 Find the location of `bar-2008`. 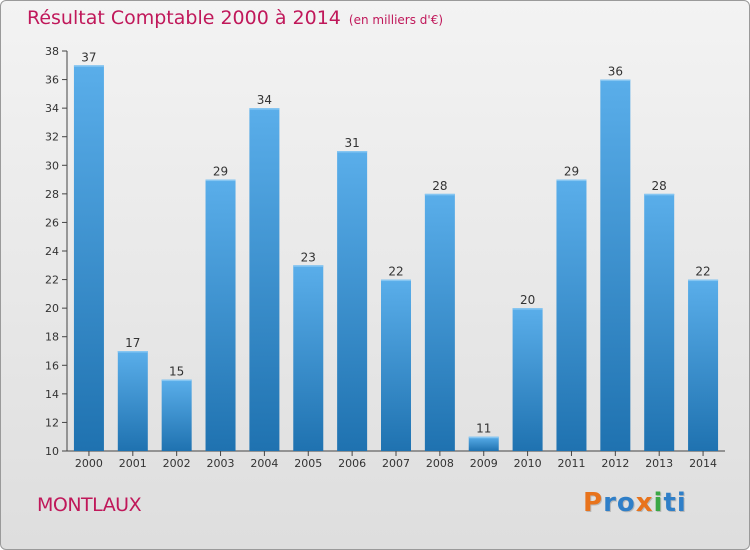

bar-2008 is located at coordinates (439, 322).